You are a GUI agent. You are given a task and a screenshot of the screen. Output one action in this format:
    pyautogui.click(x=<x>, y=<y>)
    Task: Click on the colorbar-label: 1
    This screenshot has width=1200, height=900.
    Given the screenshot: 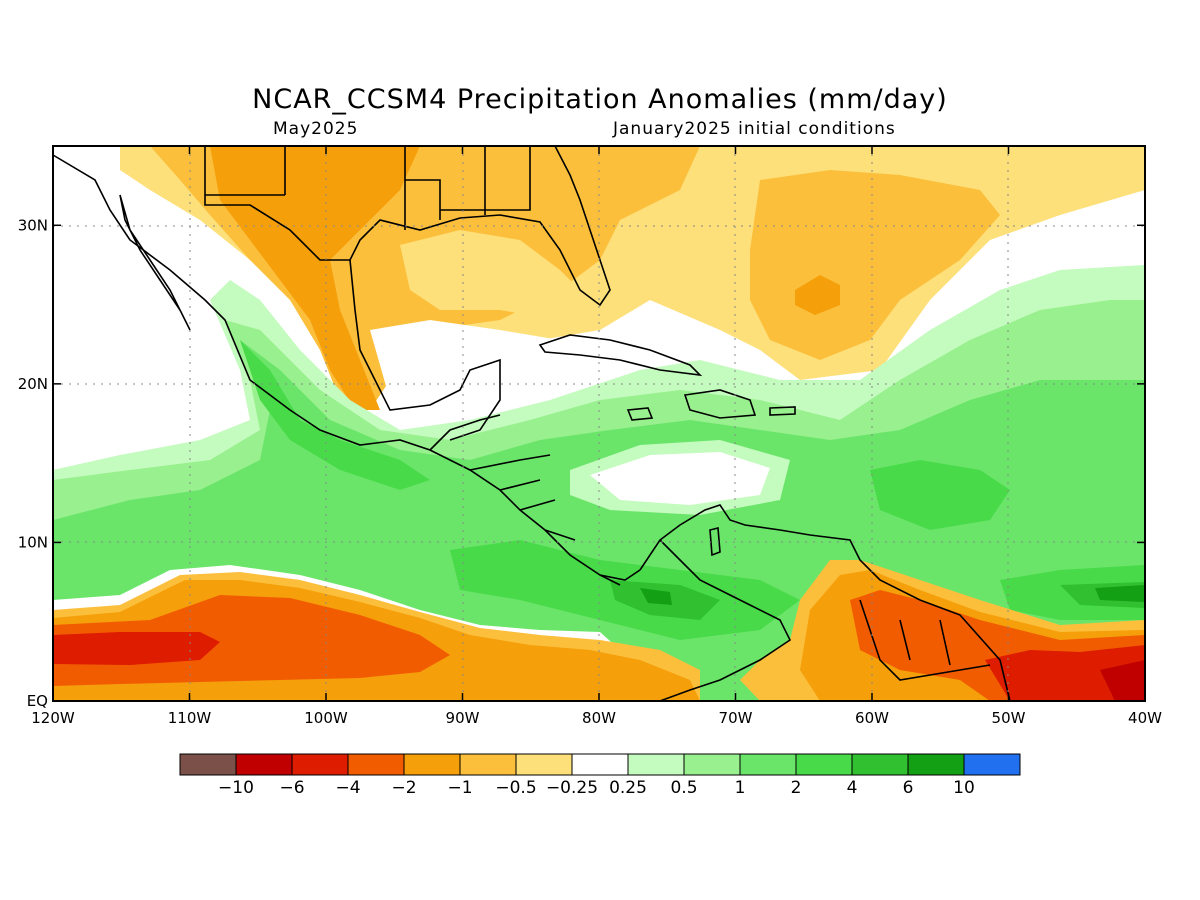 What is the action you would take?
    pyautogui.click(x=740, y=788)
    